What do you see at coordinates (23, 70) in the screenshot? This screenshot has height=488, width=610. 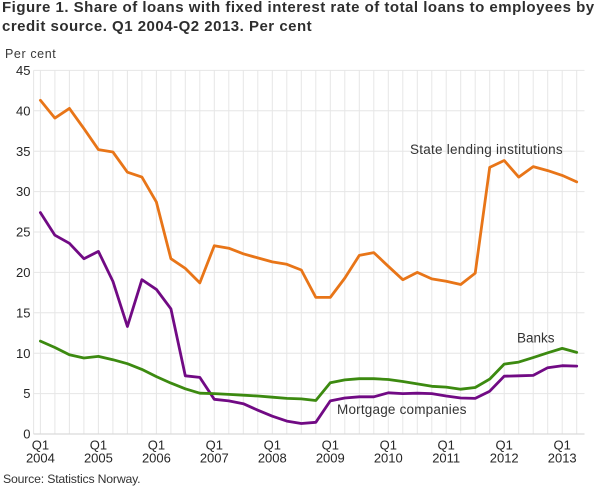 I see `svg-text: 45` at bounding box center [23, 70].